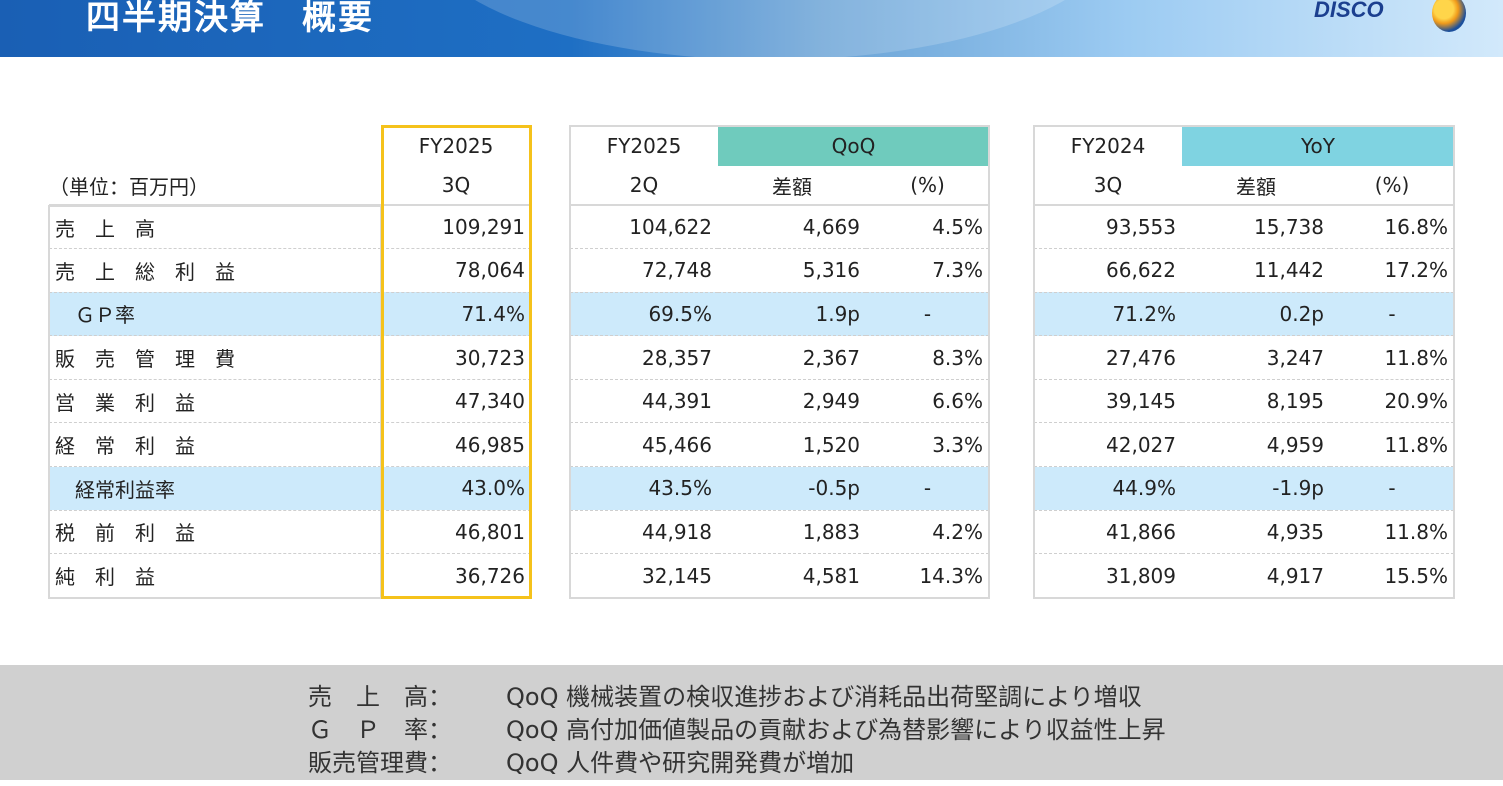 Image resolution: width=1503 pixels, height=786 pixels. I want to click on cell-cur: 30,723, so click(456, 357).